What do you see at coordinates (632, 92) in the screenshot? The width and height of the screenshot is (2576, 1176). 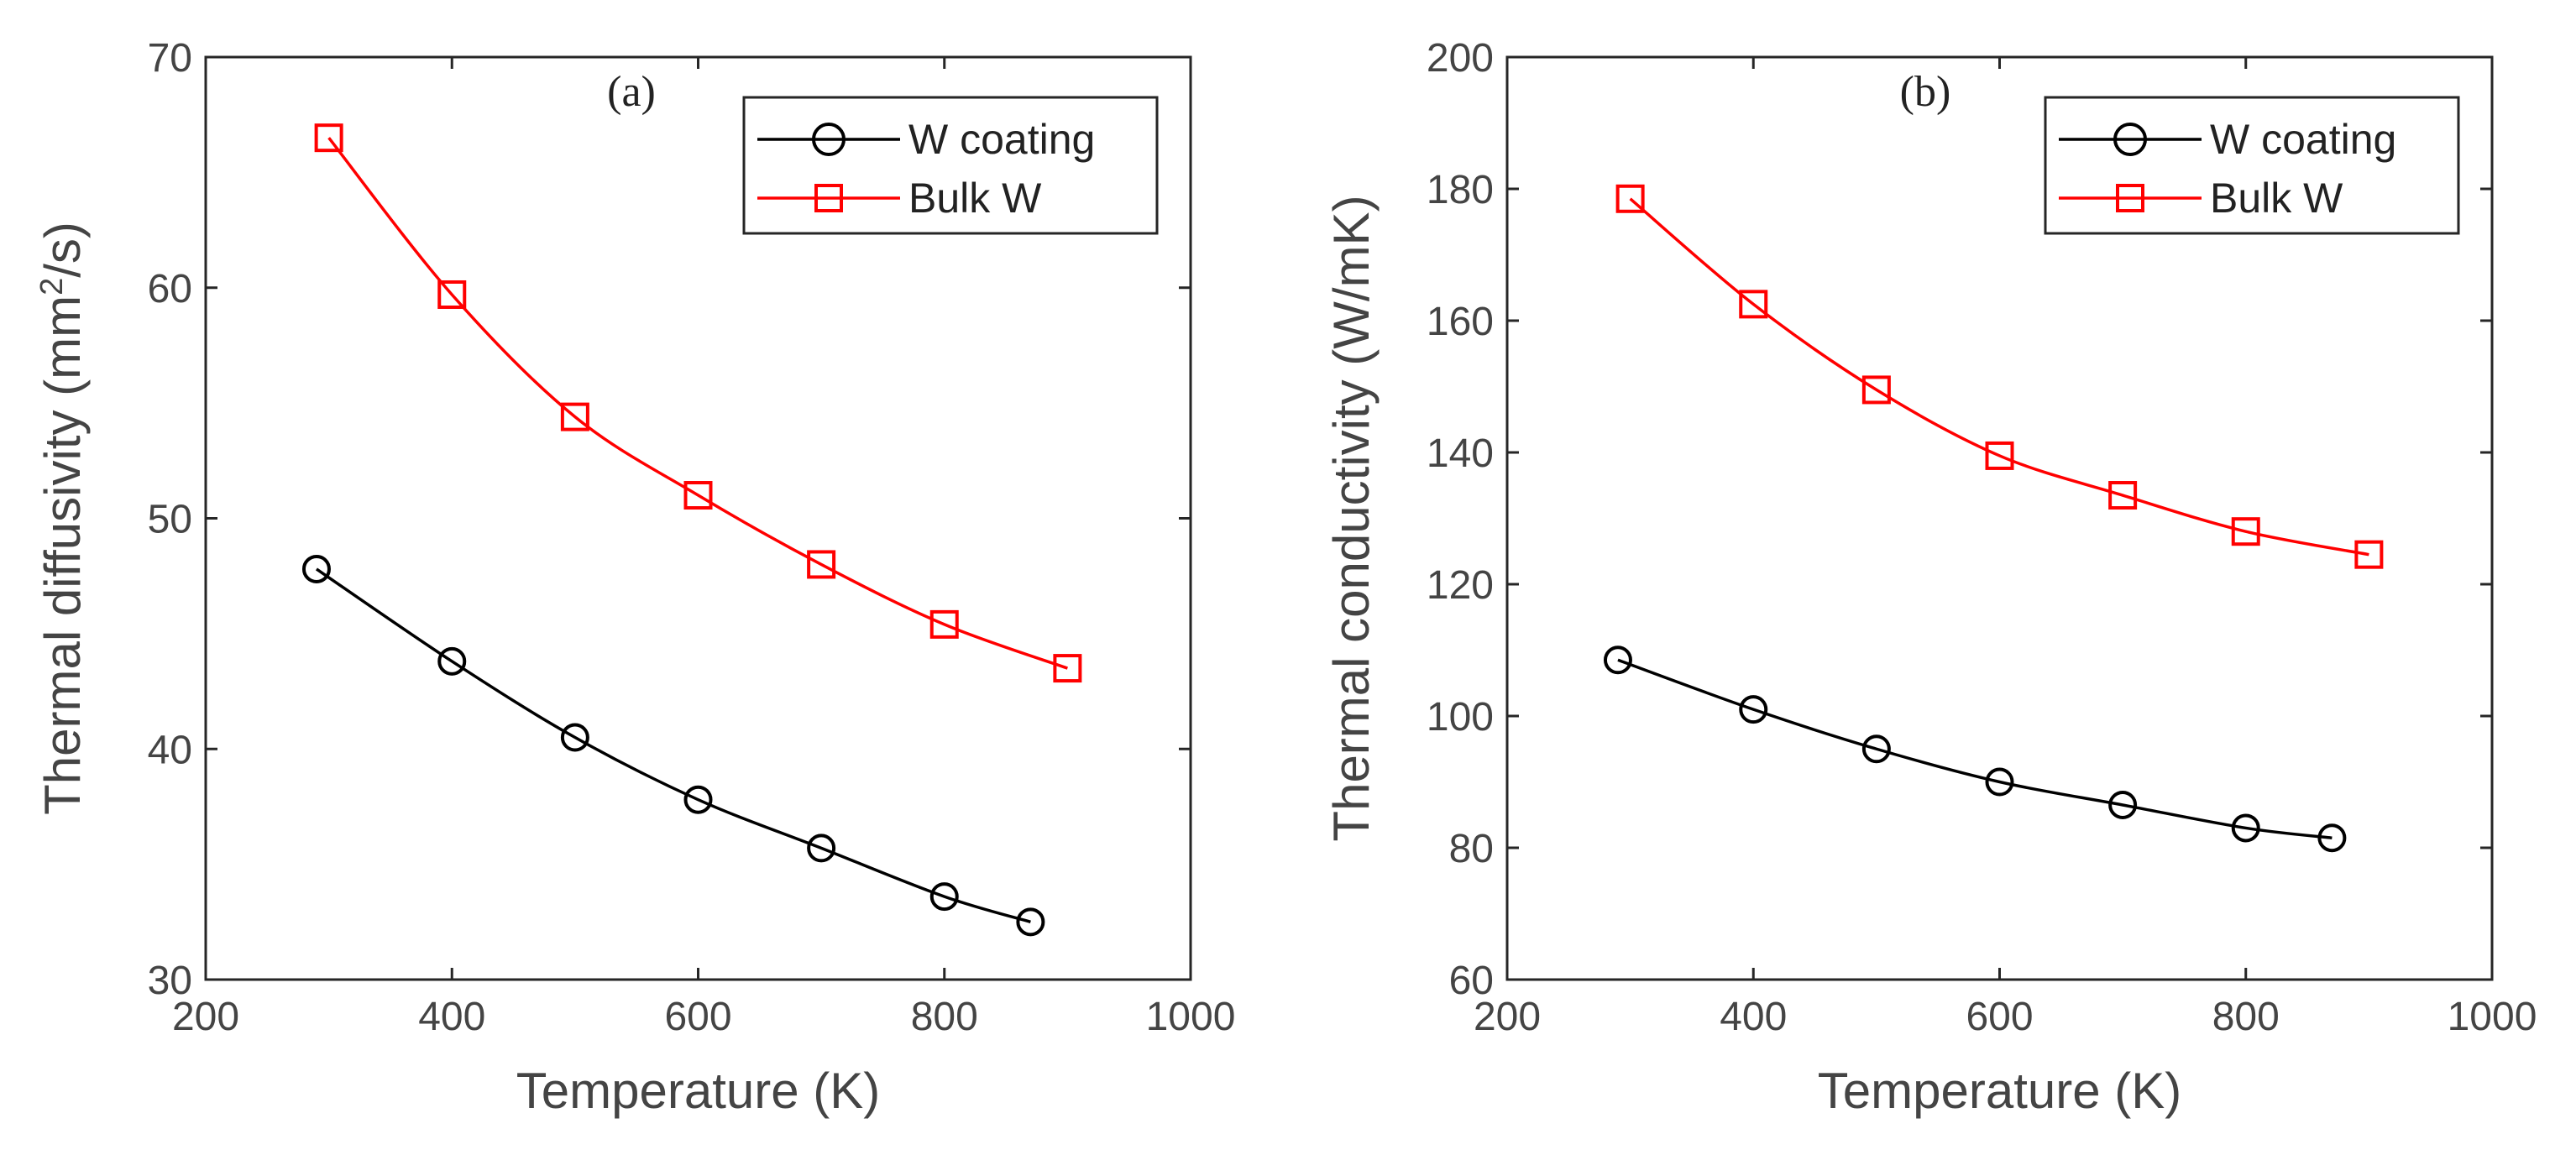 I see `panel-label: (a)` at bounding box center [632, 92].